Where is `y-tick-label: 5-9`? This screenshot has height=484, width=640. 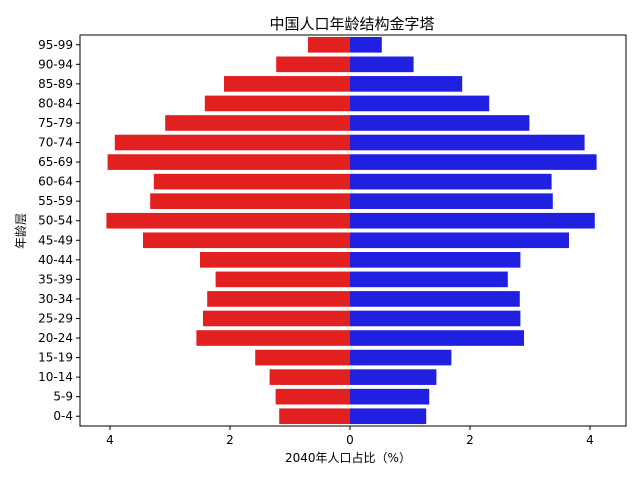
y-tick-label: 5-9 is located at coordinates (63, 397).